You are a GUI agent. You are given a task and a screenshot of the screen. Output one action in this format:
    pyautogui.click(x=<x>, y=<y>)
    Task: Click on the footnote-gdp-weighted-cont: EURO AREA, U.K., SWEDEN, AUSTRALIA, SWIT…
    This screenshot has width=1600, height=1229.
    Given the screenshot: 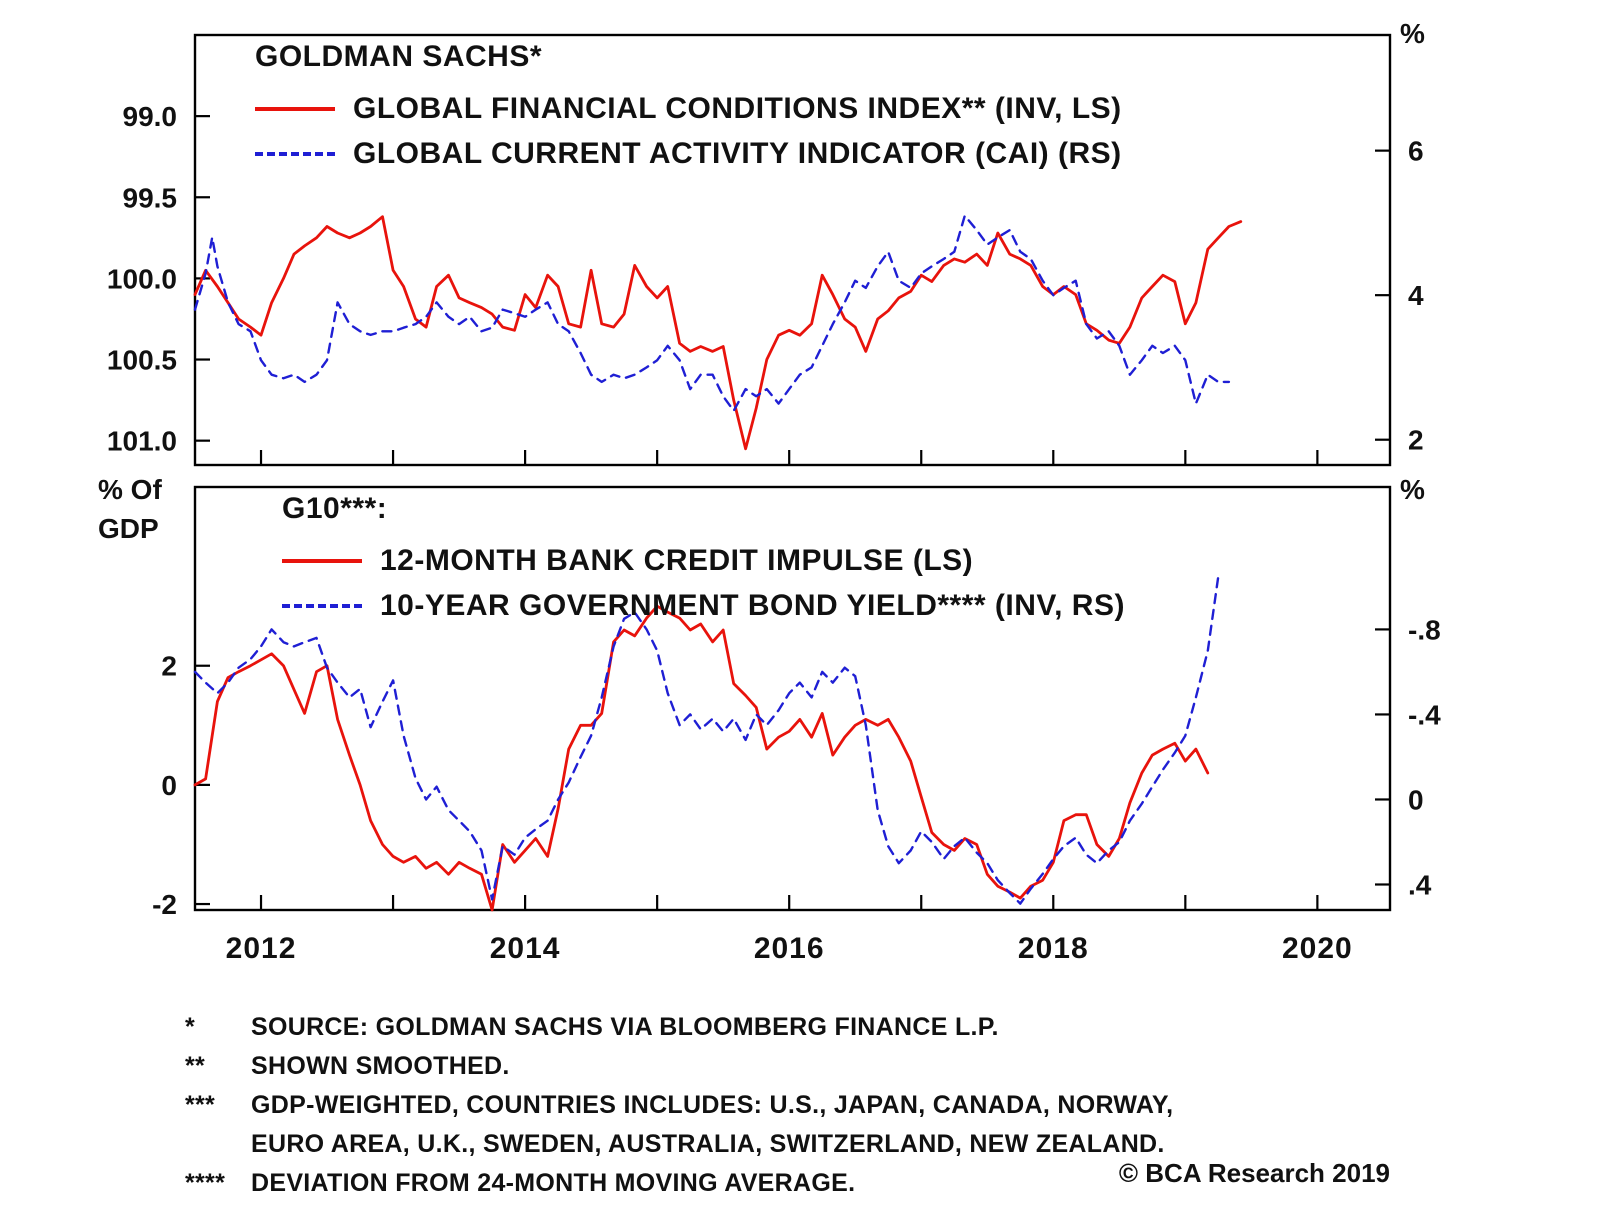 What is the action you would take?
    pyautogui.click(x=785, y=1144)
    